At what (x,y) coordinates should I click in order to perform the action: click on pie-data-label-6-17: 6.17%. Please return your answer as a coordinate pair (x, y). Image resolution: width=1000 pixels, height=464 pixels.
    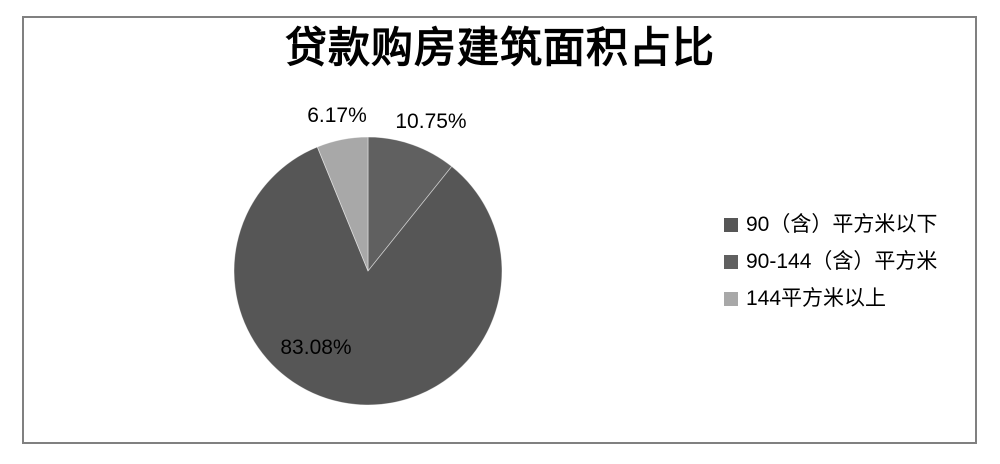
    Looking at the image, I should click on (337, 115).